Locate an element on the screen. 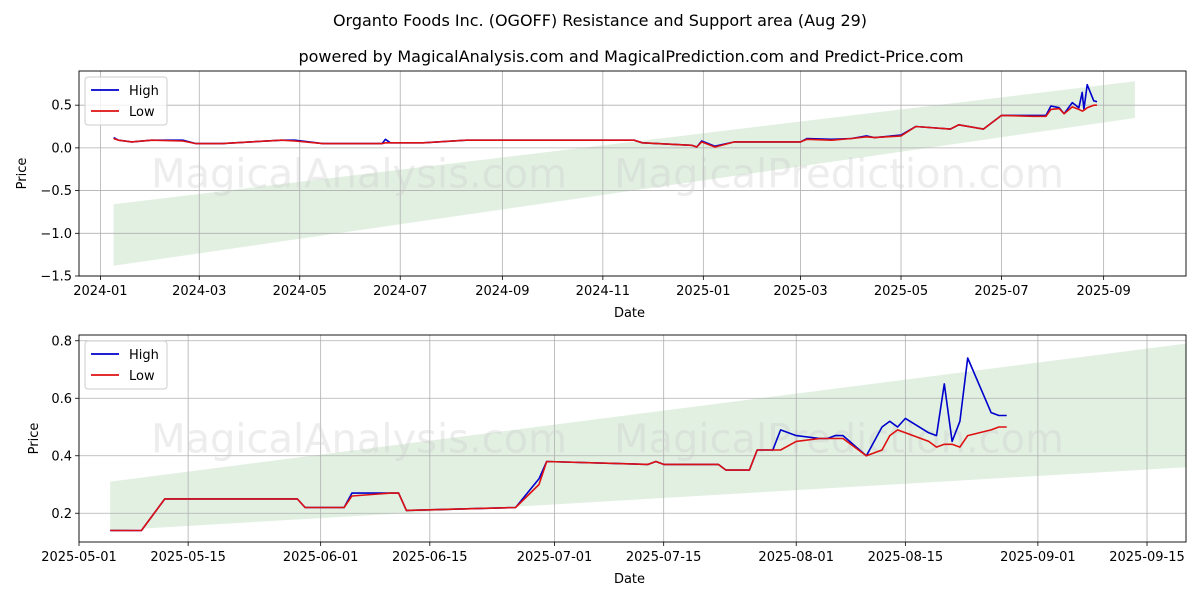  y-tick-label: 0.4 is located at coordinates (61, 456).